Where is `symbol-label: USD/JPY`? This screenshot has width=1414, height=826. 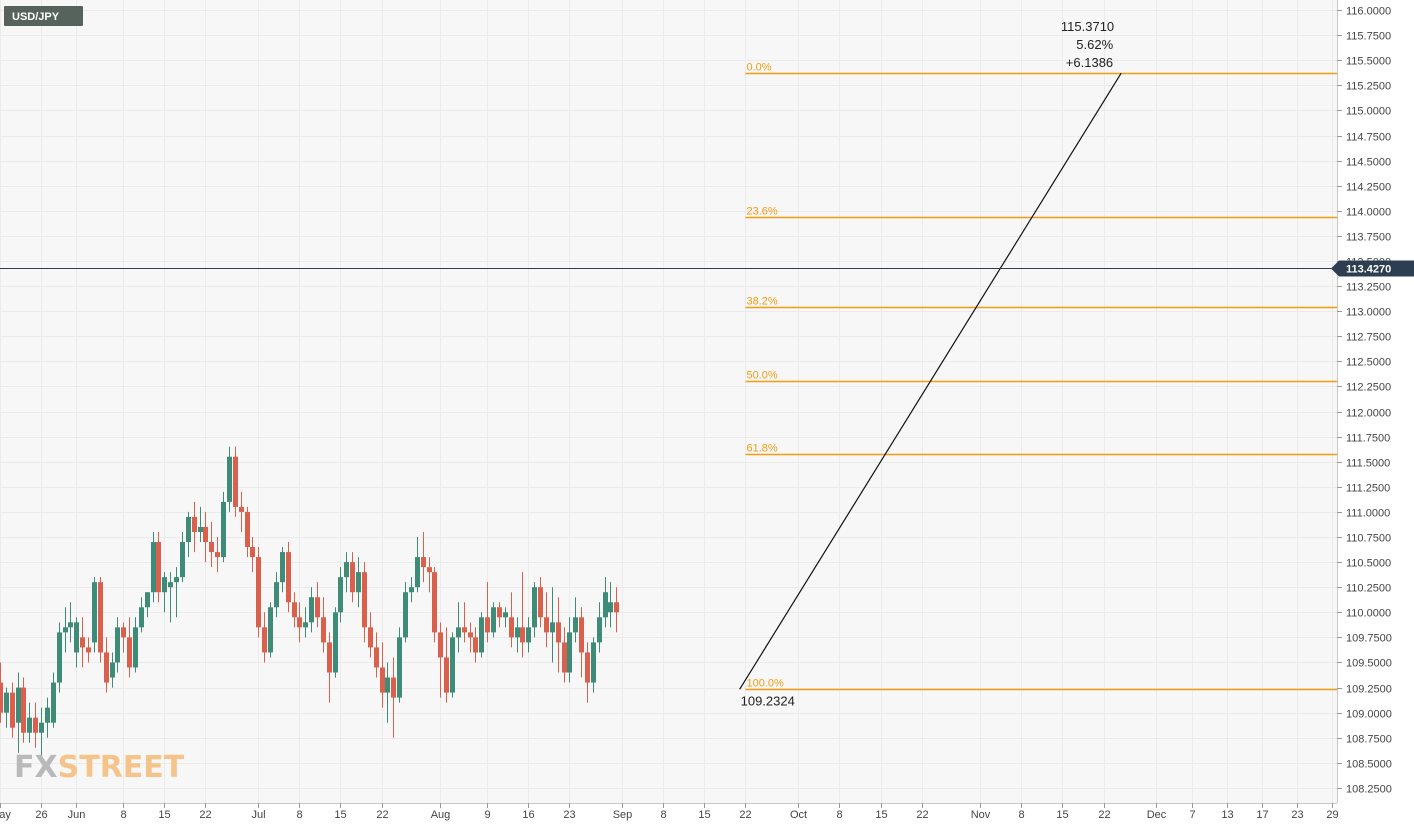
symbol-label: USD/JPY is located at coordinates (36, 17).